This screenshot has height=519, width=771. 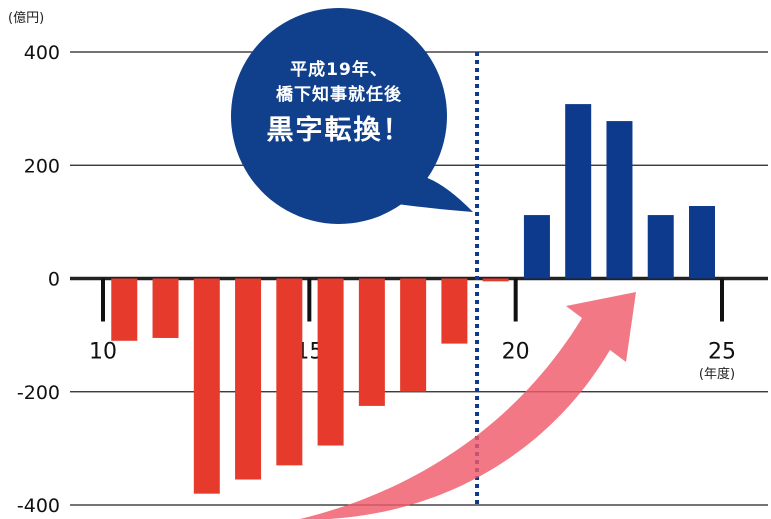 I want to click on y-axis-unit-label: (億円), so click(x=26, y=18).